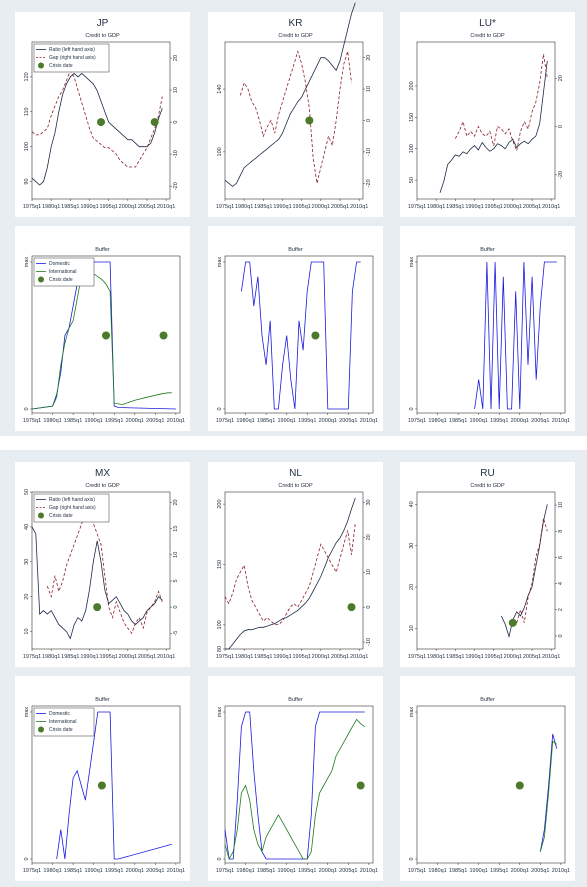  What do you see at coordinates (41, 279) in the screenshot?
I see `legend-crisis-swatch` at bounding box center [41, 279].